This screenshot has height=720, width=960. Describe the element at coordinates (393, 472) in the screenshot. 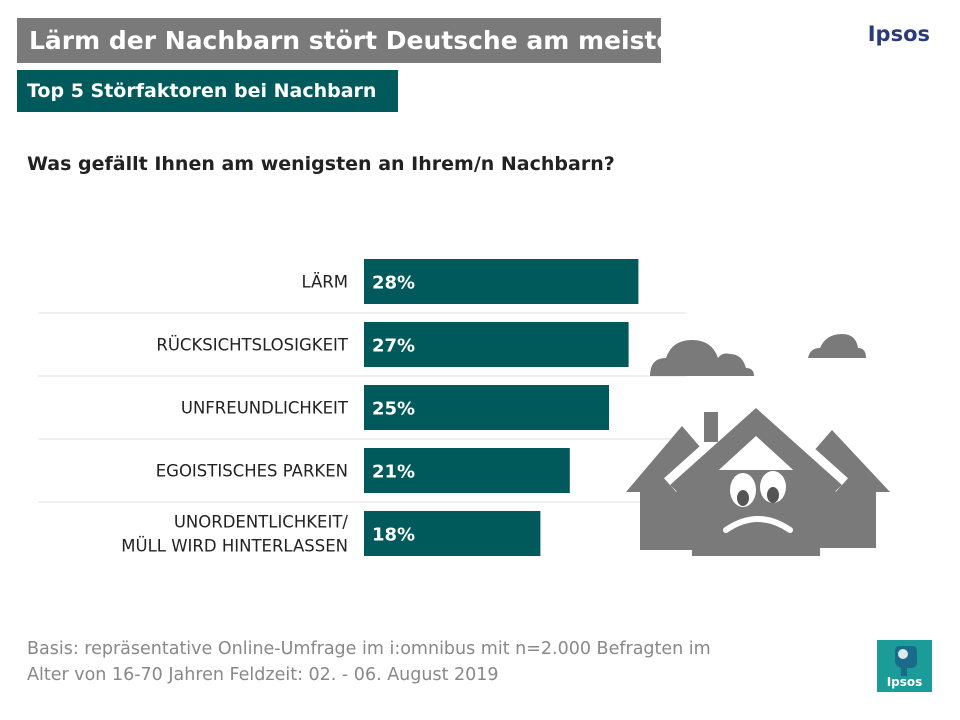

I see `bar-value-label: 21%` at that location.